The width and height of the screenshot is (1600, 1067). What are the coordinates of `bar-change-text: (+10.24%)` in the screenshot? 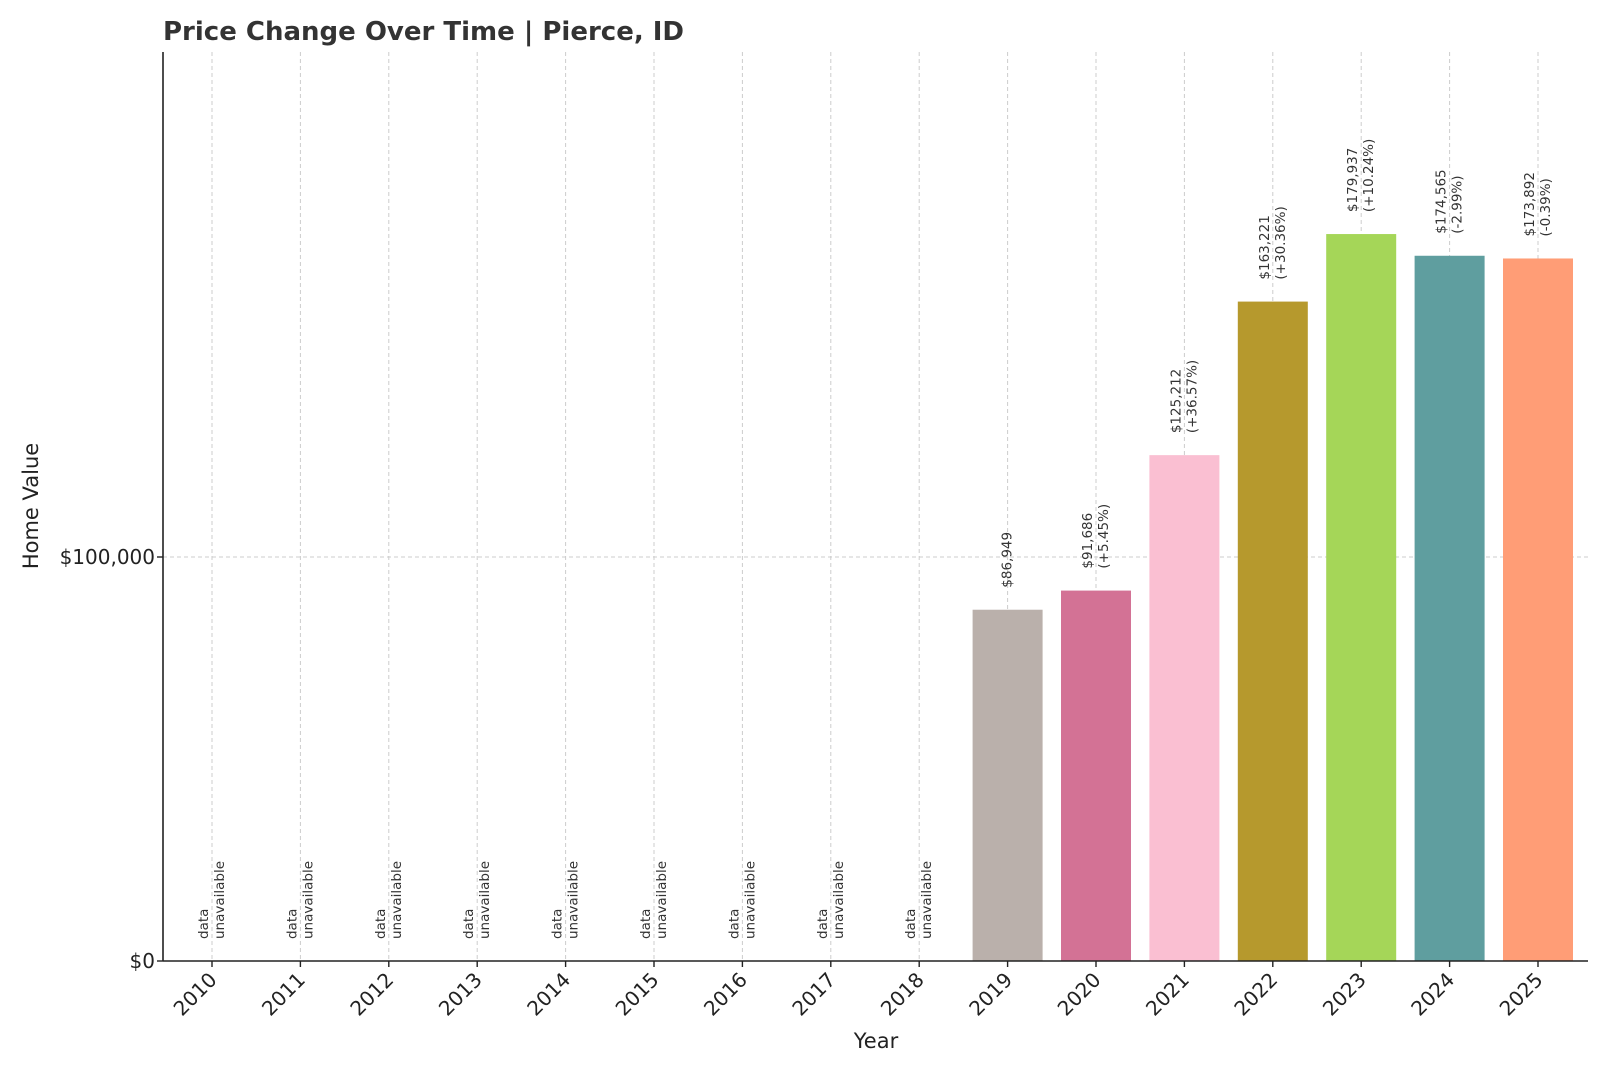 It's located at (1369, 175).